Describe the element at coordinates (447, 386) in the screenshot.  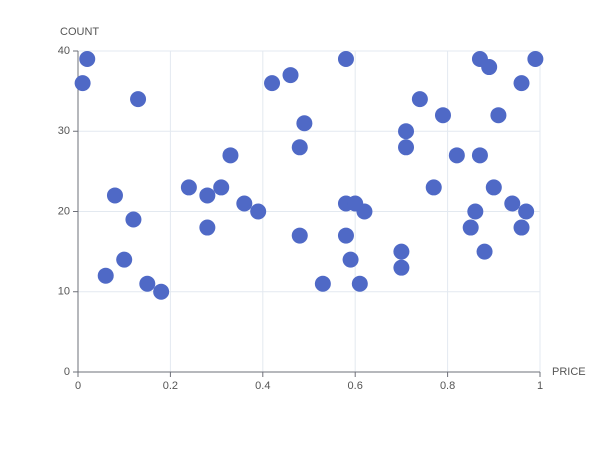
I see `x-tick-label: 0.8` at that location.